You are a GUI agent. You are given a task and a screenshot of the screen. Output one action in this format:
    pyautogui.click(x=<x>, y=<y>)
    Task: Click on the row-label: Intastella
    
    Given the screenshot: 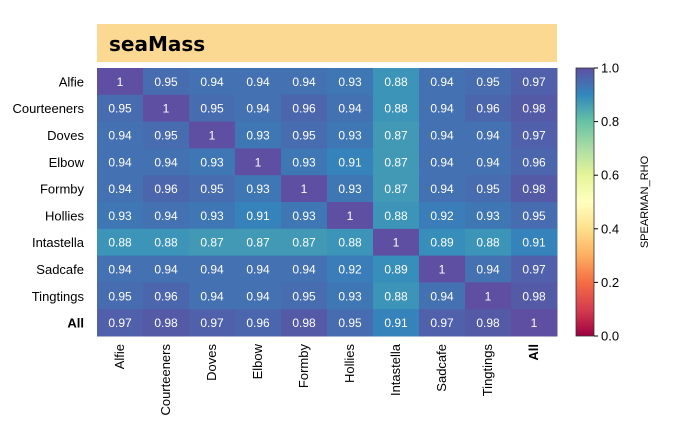 What is the action you would take?
    pyautogui.click(x=58, y=242)
    